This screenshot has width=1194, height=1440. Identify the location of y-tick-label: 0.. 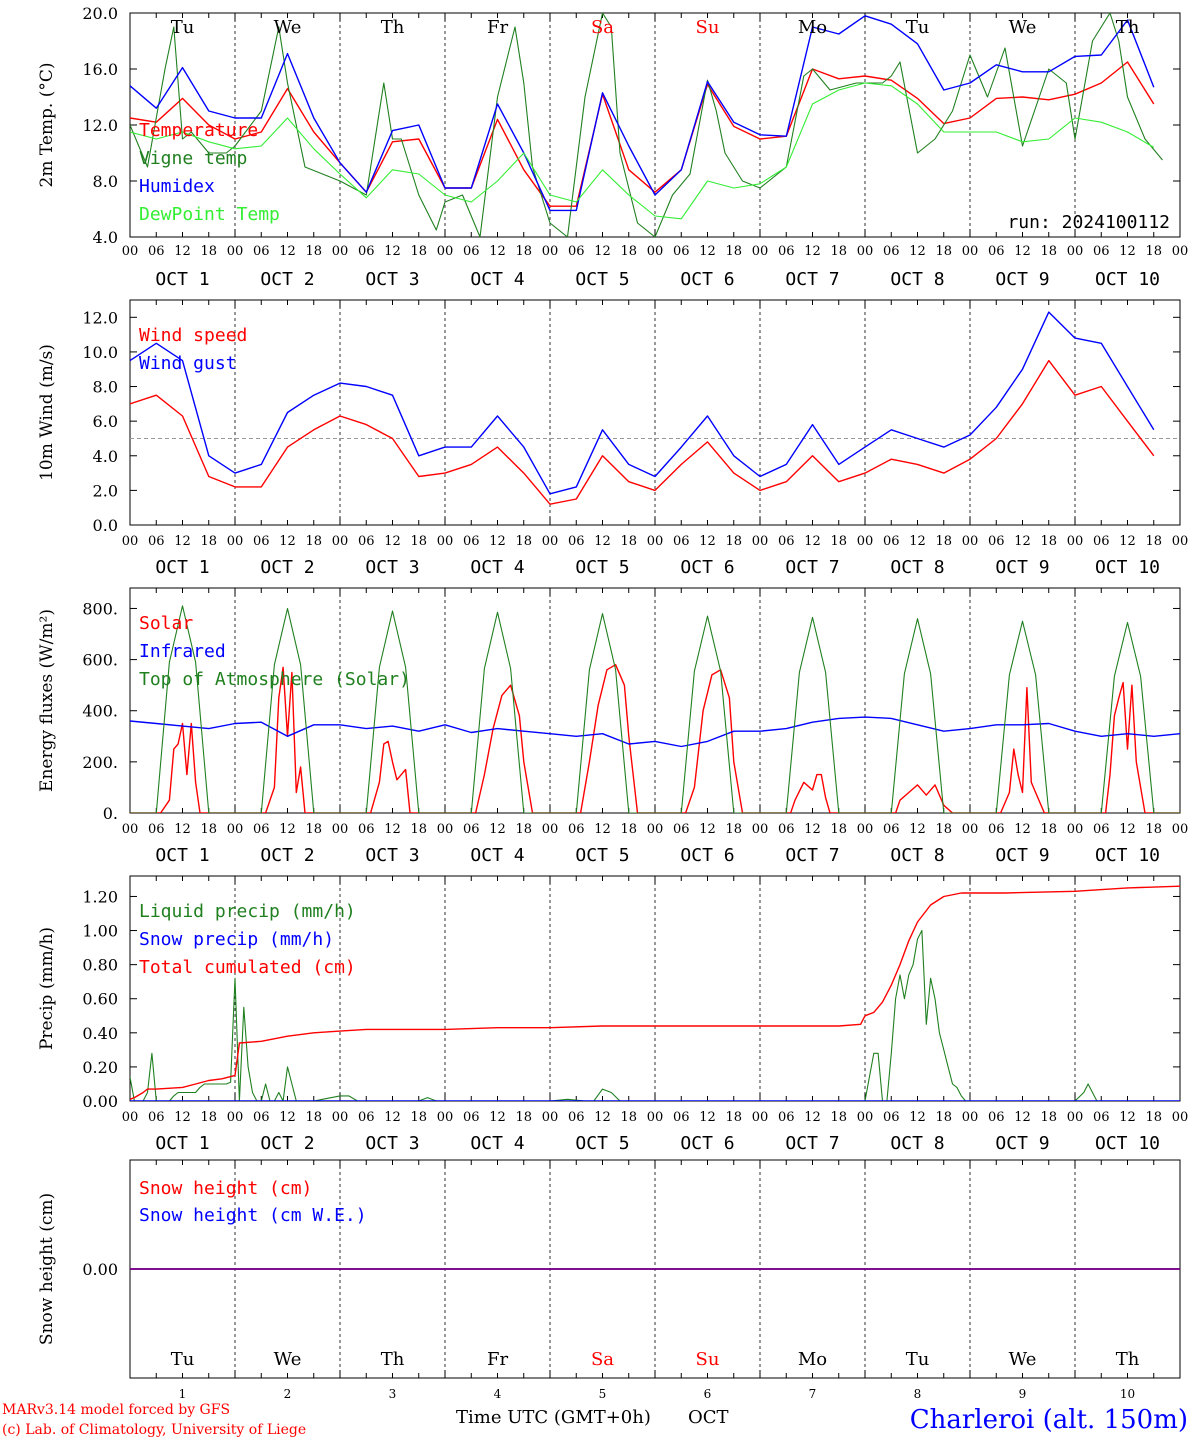
(110, 813).